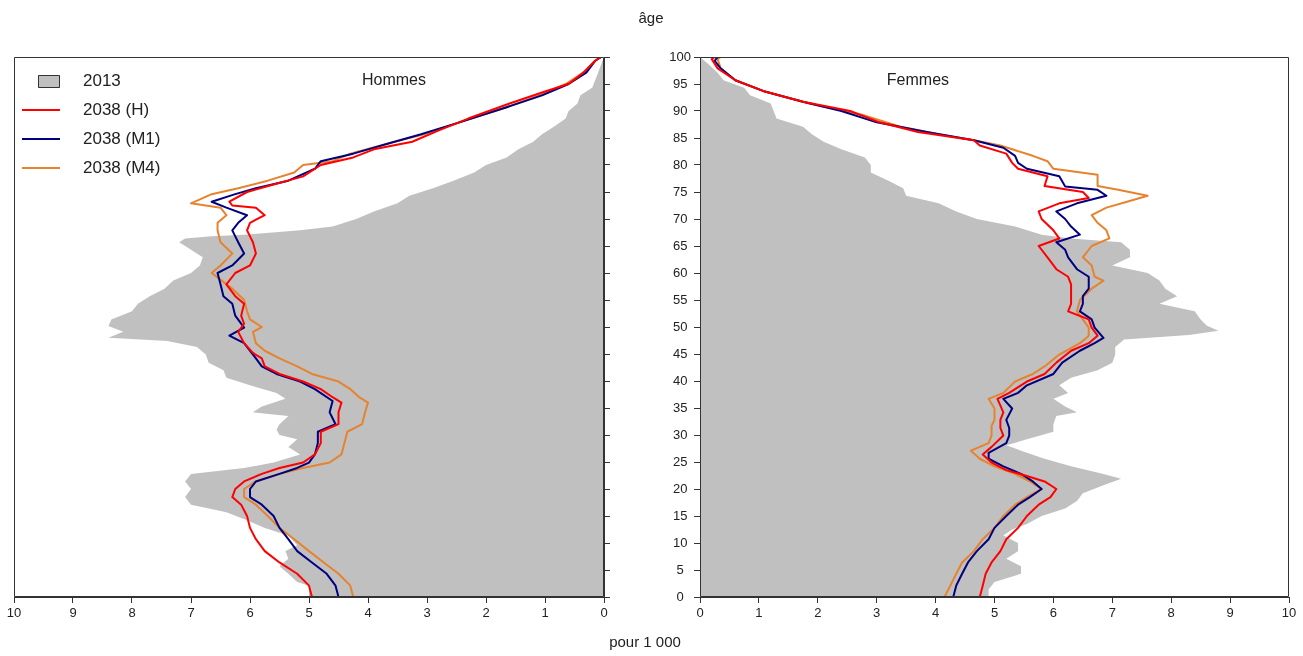  What do you see at coordinates (680, 83) in the screenshot?
I see `y-tick-label: 95` at bounding box center [680, 83].